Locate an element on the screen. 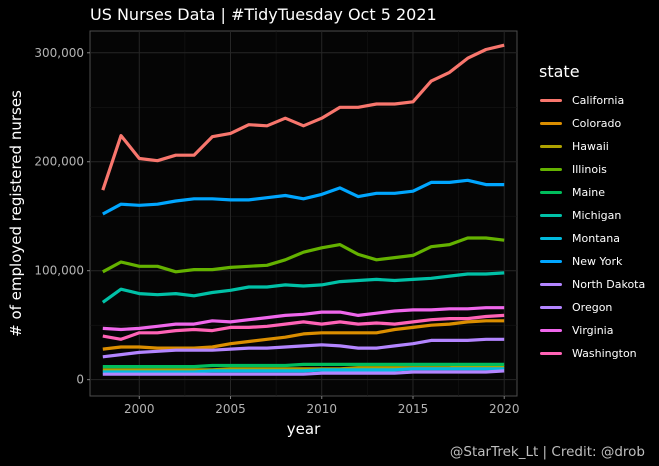 This screenshot has height=466, width=659. legend-label: Colorado is located at coordinates (597, 123).